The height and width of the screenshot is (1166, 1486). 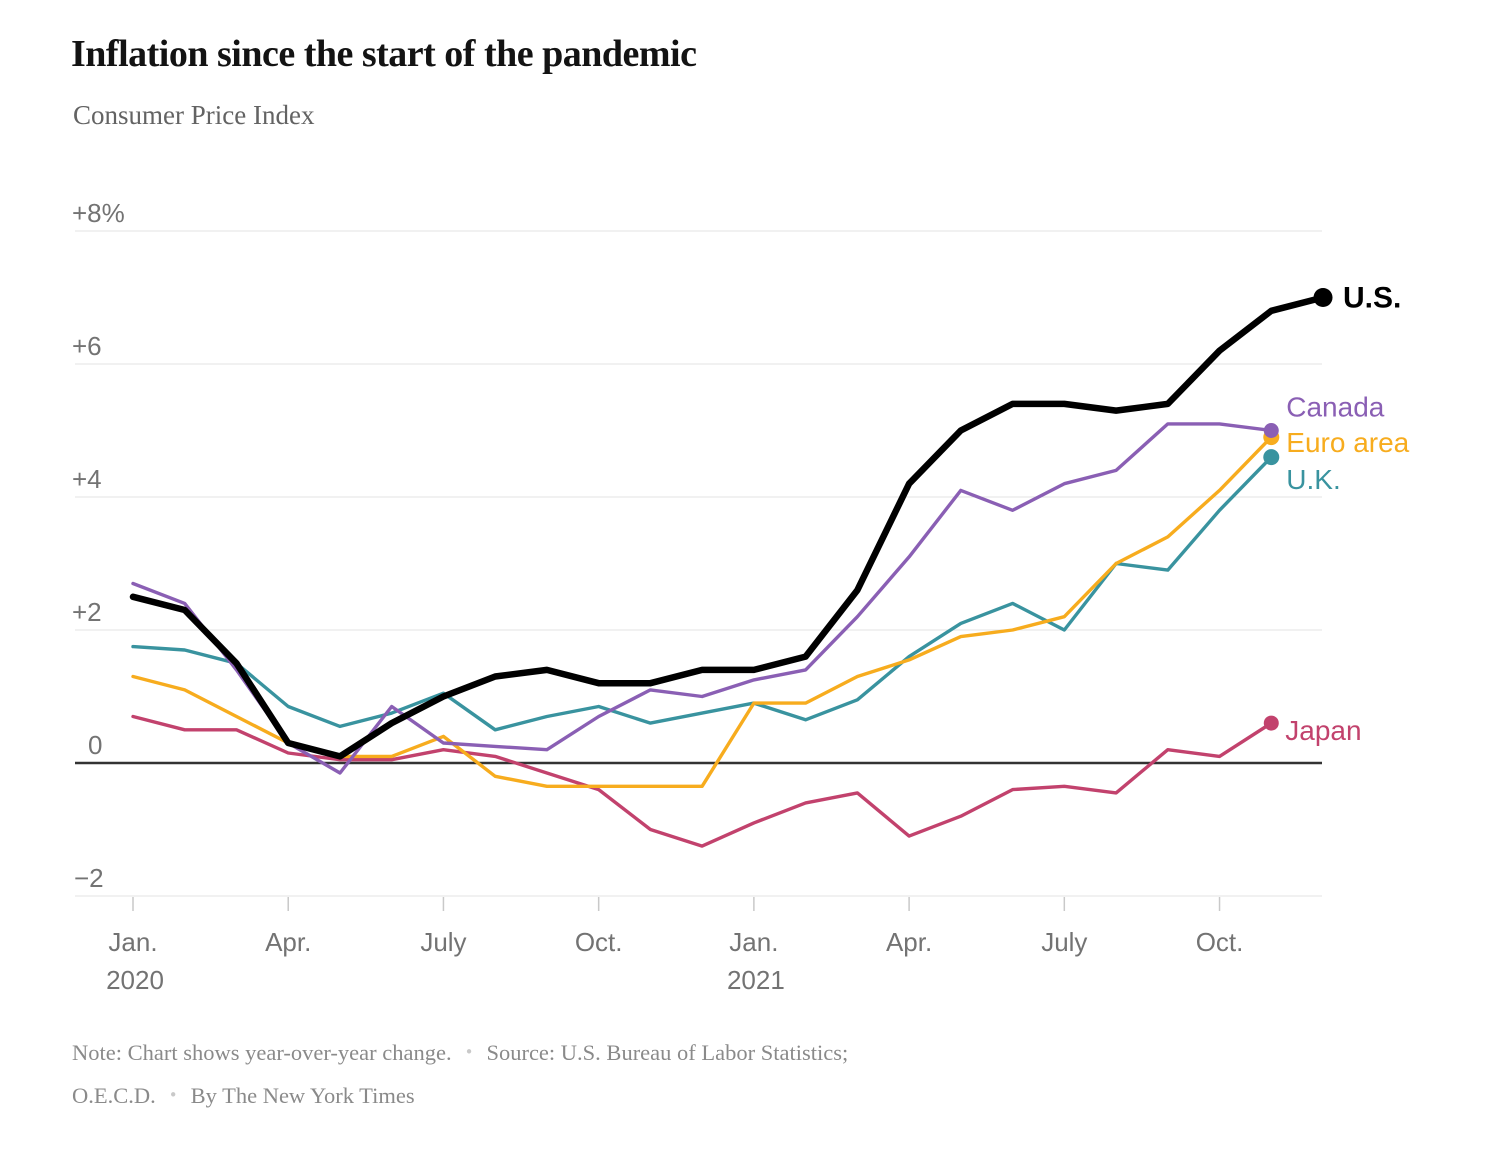 I want to click on series-endpoint-dot-u-s, so click(x=1323, y=297).